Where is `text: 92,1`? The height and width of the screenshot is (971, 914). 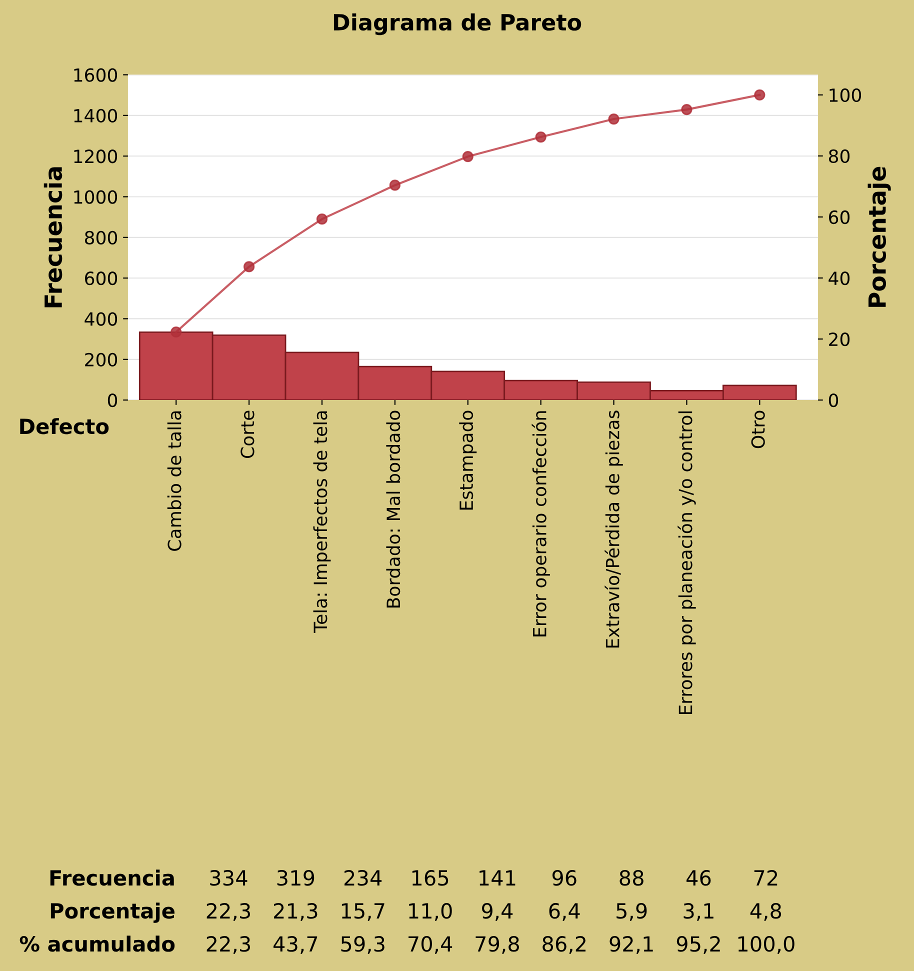
text: 92,1 is located at coordinates (631, 945).